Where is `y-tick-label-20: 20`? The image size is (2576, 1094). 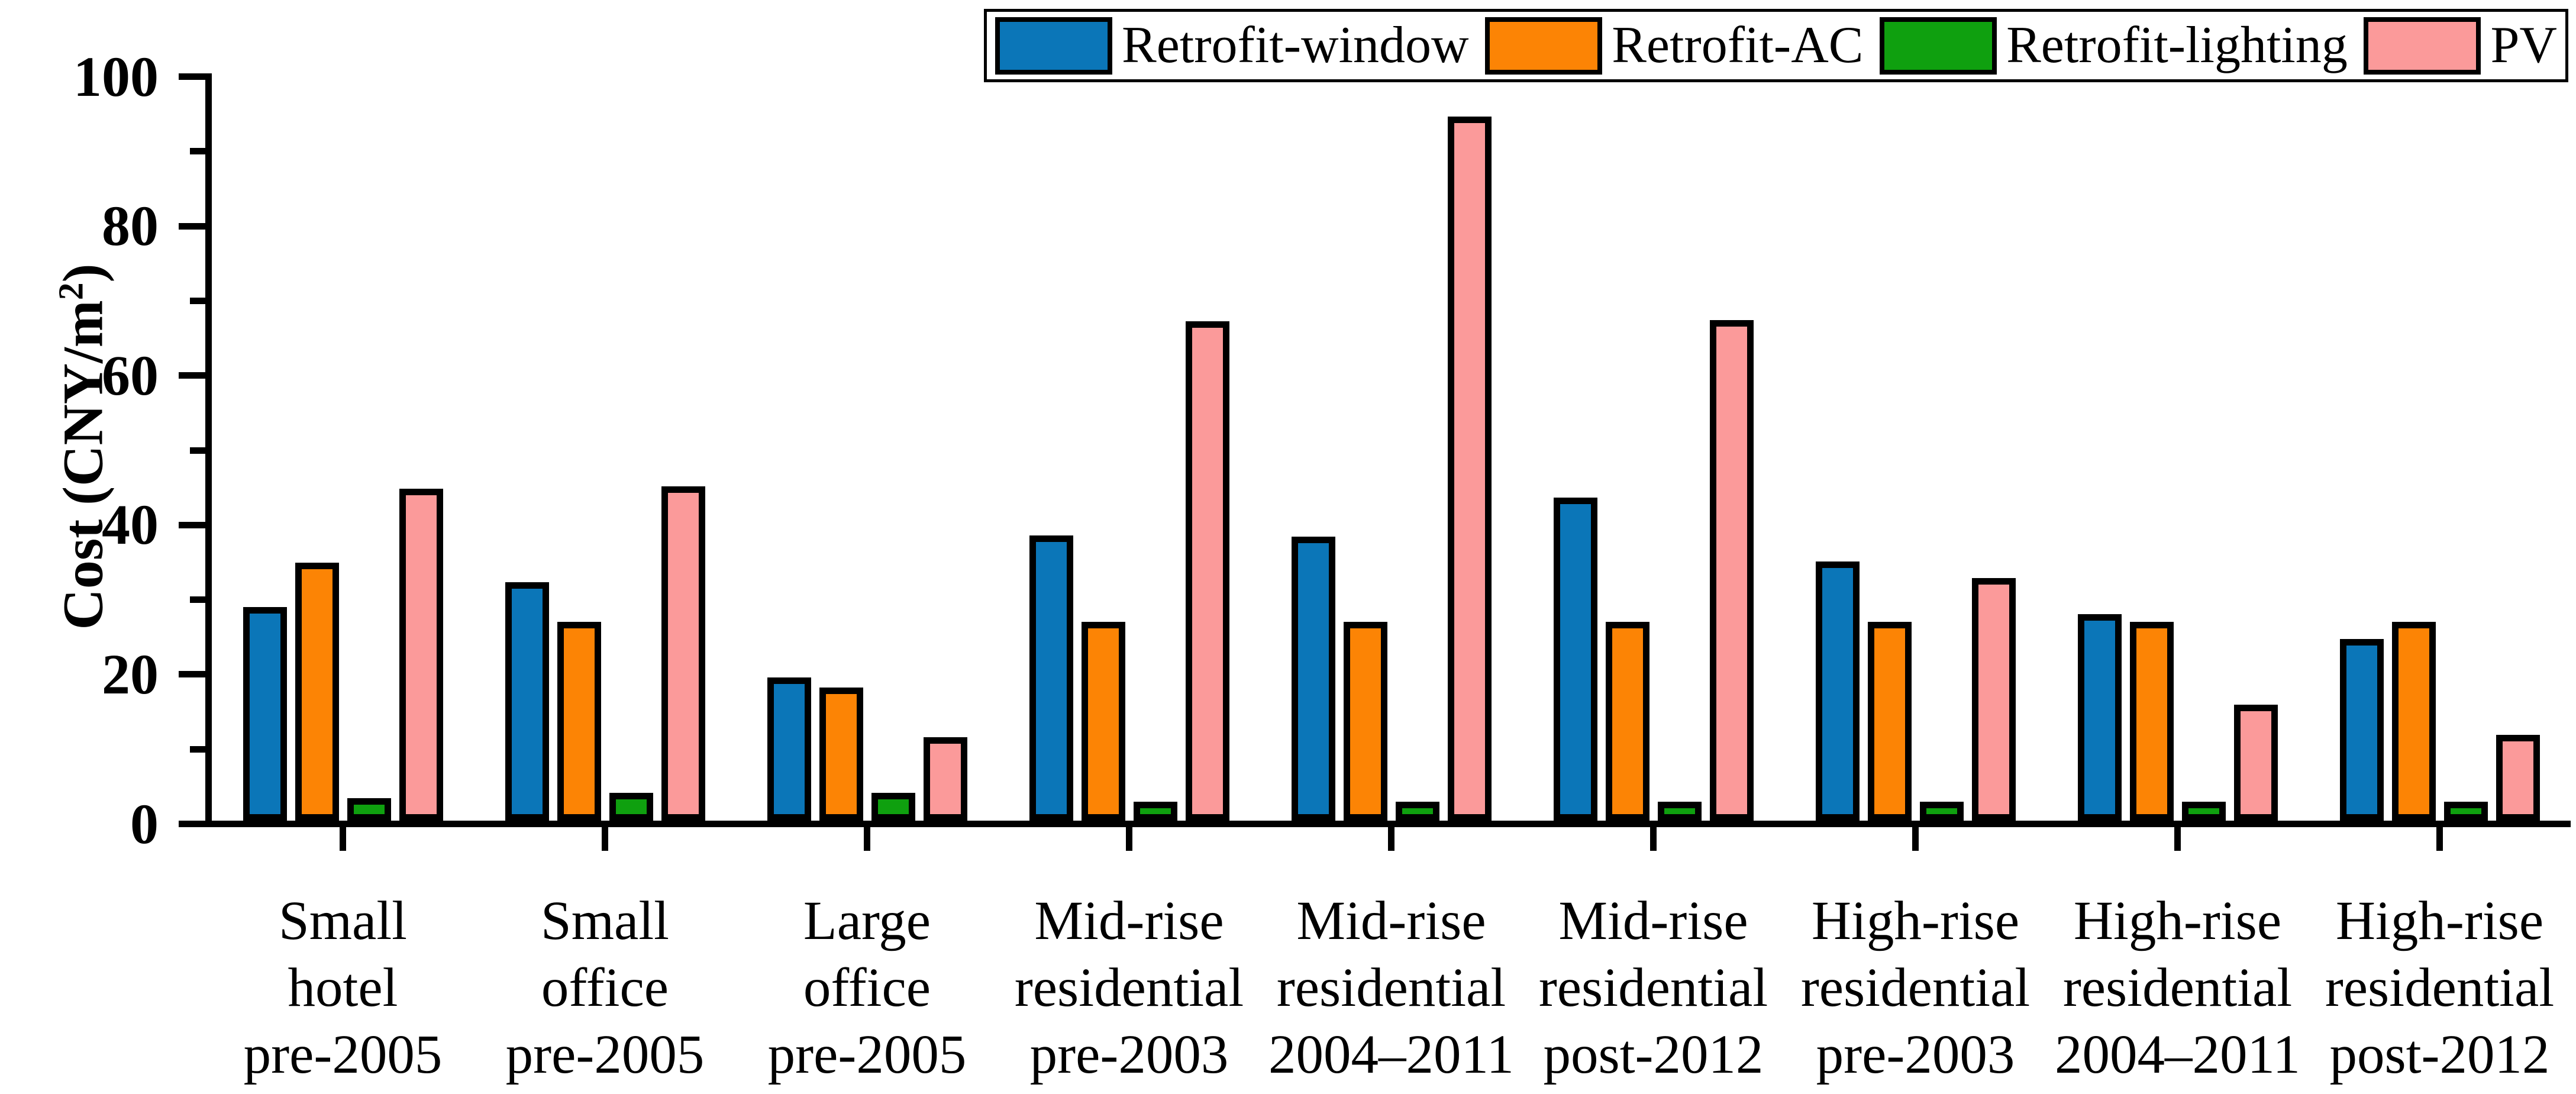
y-tick-label-20: 20 is located at coordinates (130, 674).